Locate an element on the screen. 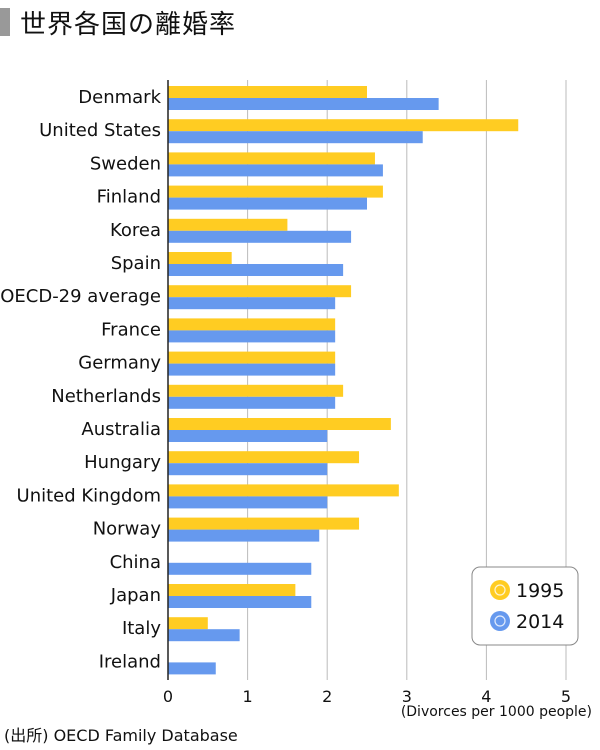 The width and height of the screenshot is (600, 750). category-label: Sweden is located at coordinates (125, 163).